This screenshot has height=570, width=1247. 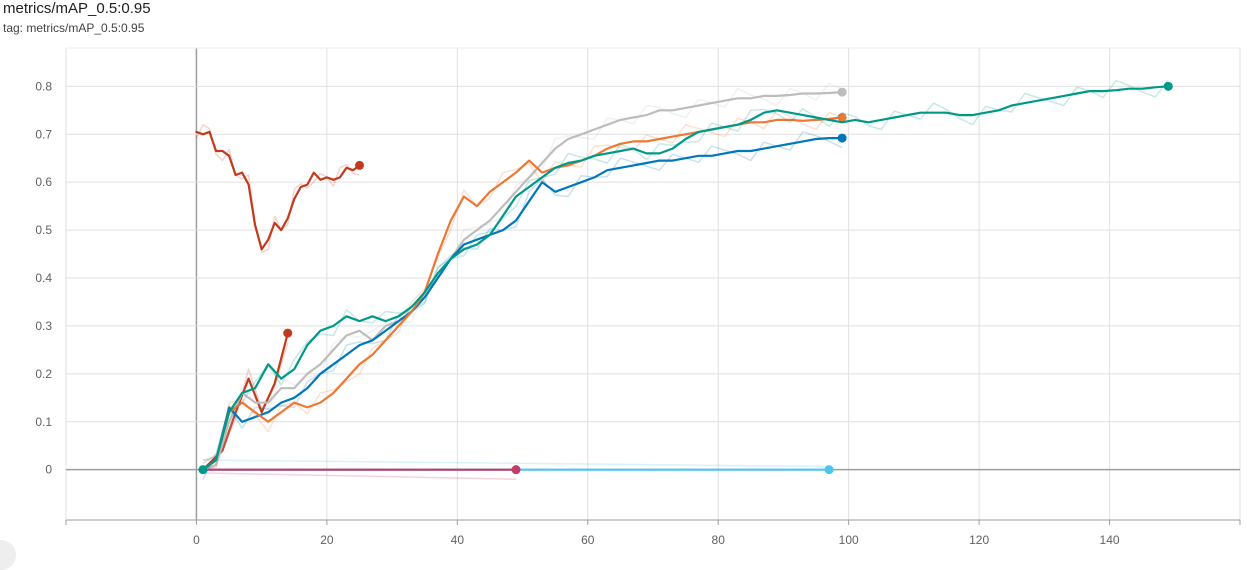 I want to click on y-tick-label: 0.4, so click(x=43, y=278).